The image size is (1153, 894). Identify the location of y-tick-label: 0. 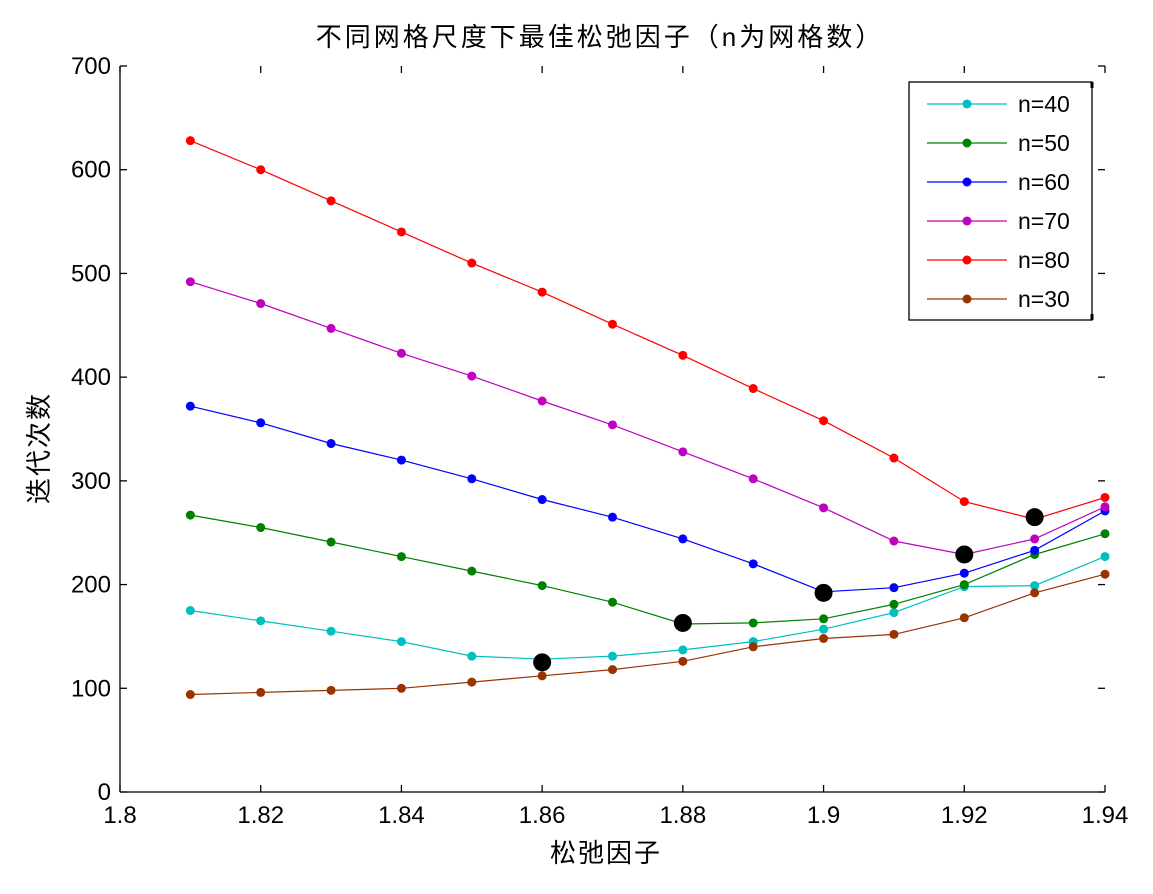
(104, 792).